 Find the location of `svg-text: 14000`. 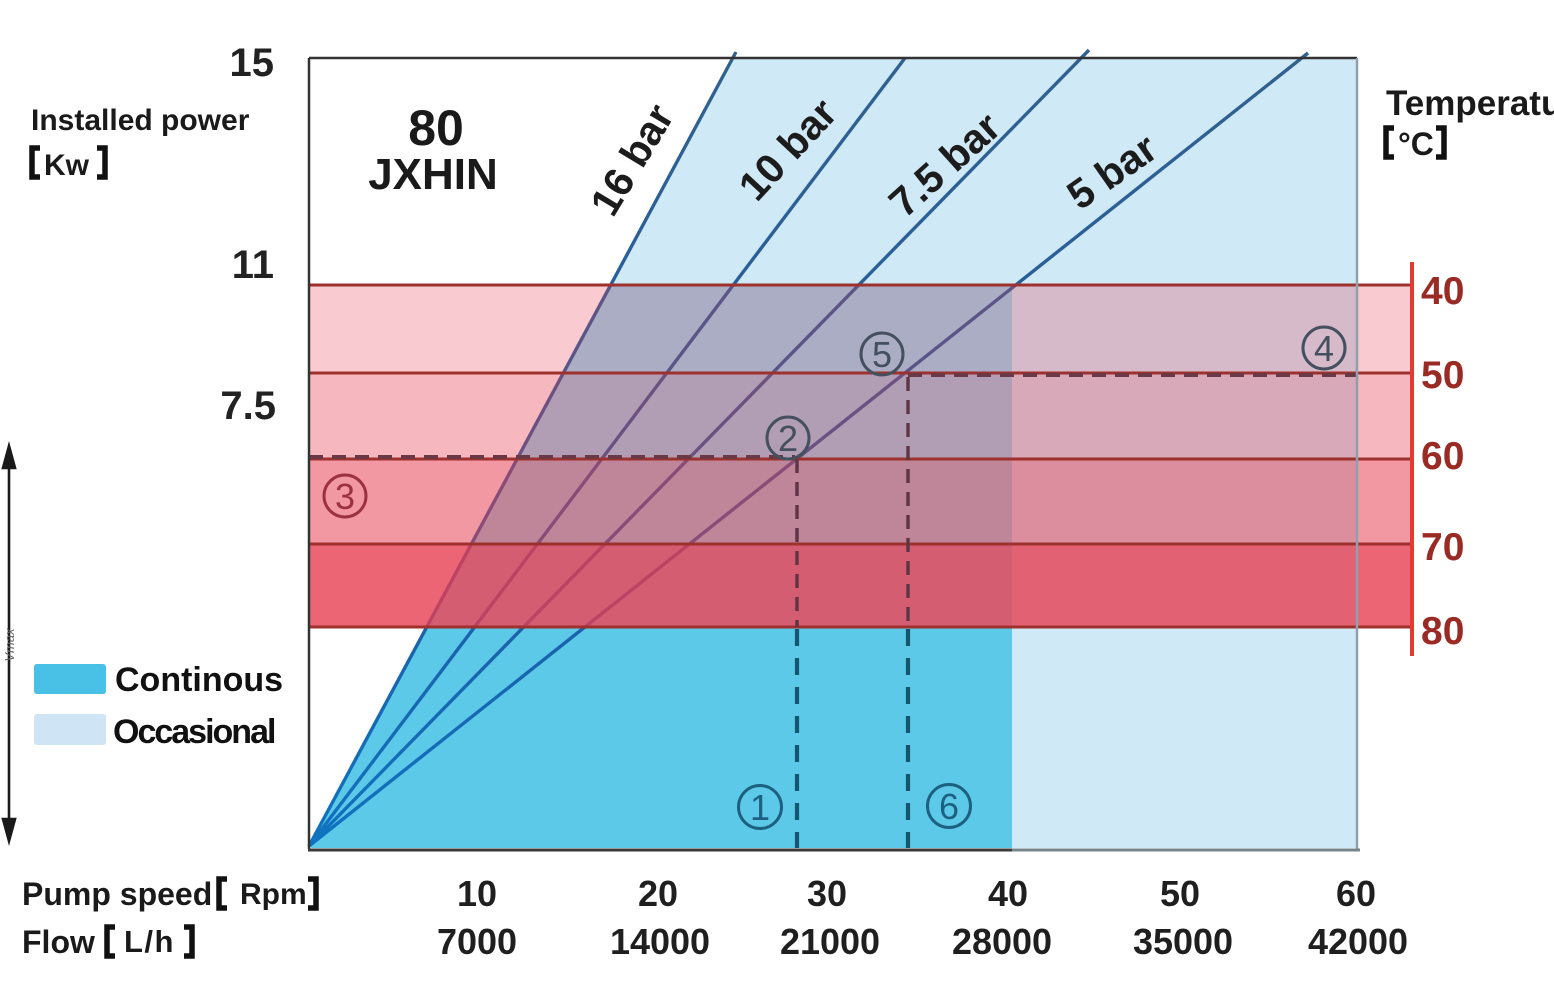

svg-text: 14000 is located at coordinates (660, 941).